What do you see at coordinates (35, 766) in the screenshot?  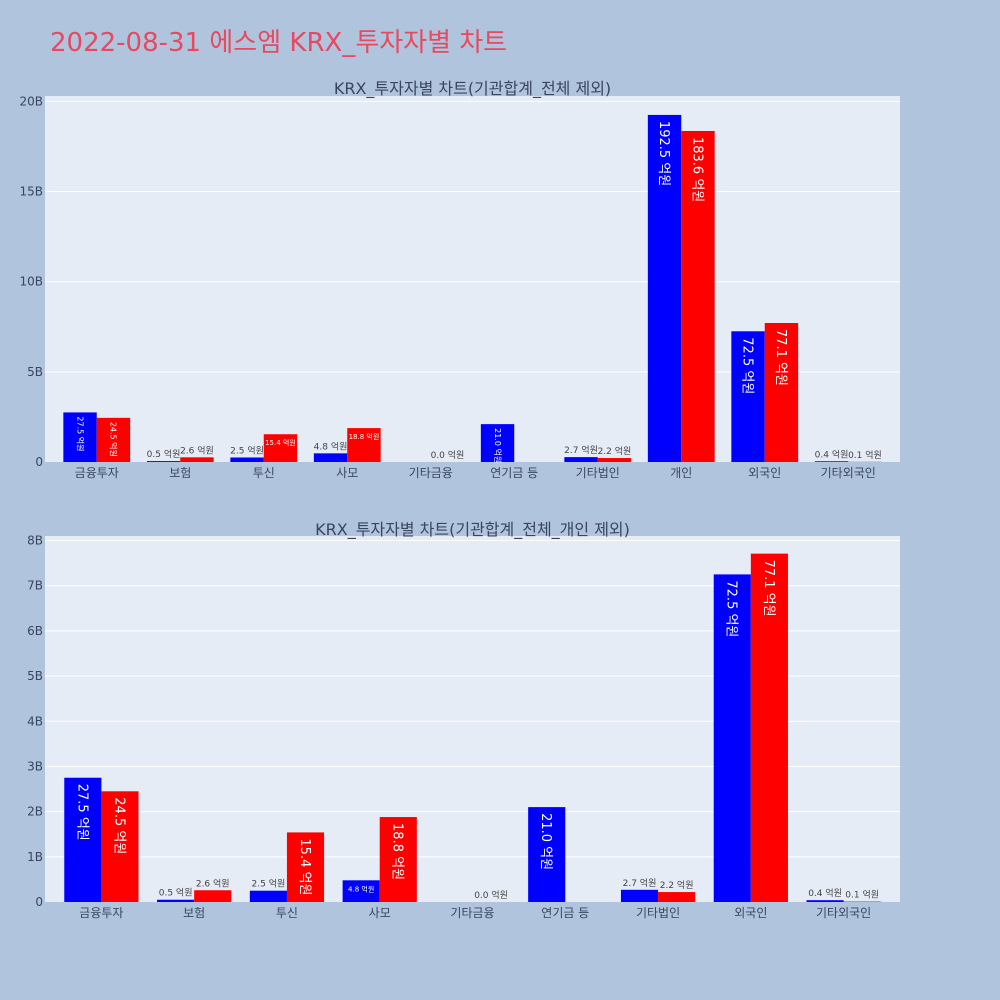 I see `y-tick-label: 3B` at bounding box center [35, 766].